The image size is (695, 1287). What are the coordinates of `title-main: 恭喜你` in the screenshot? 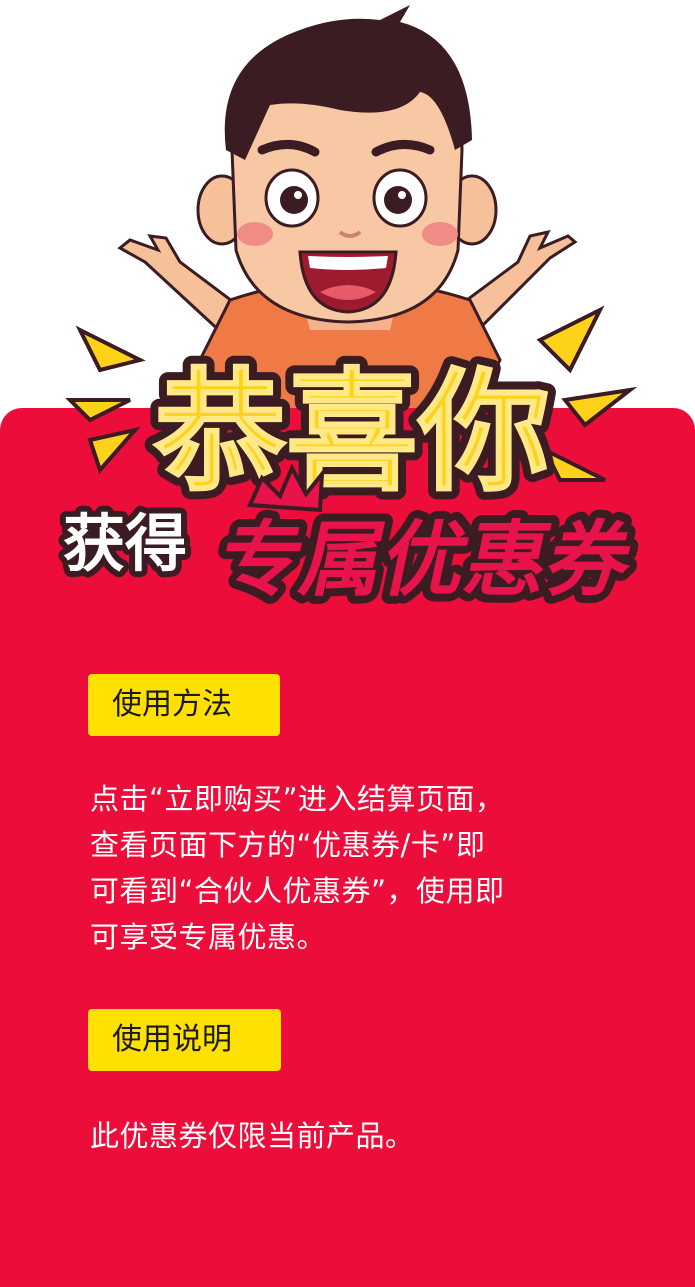 It's located at (351, 433).